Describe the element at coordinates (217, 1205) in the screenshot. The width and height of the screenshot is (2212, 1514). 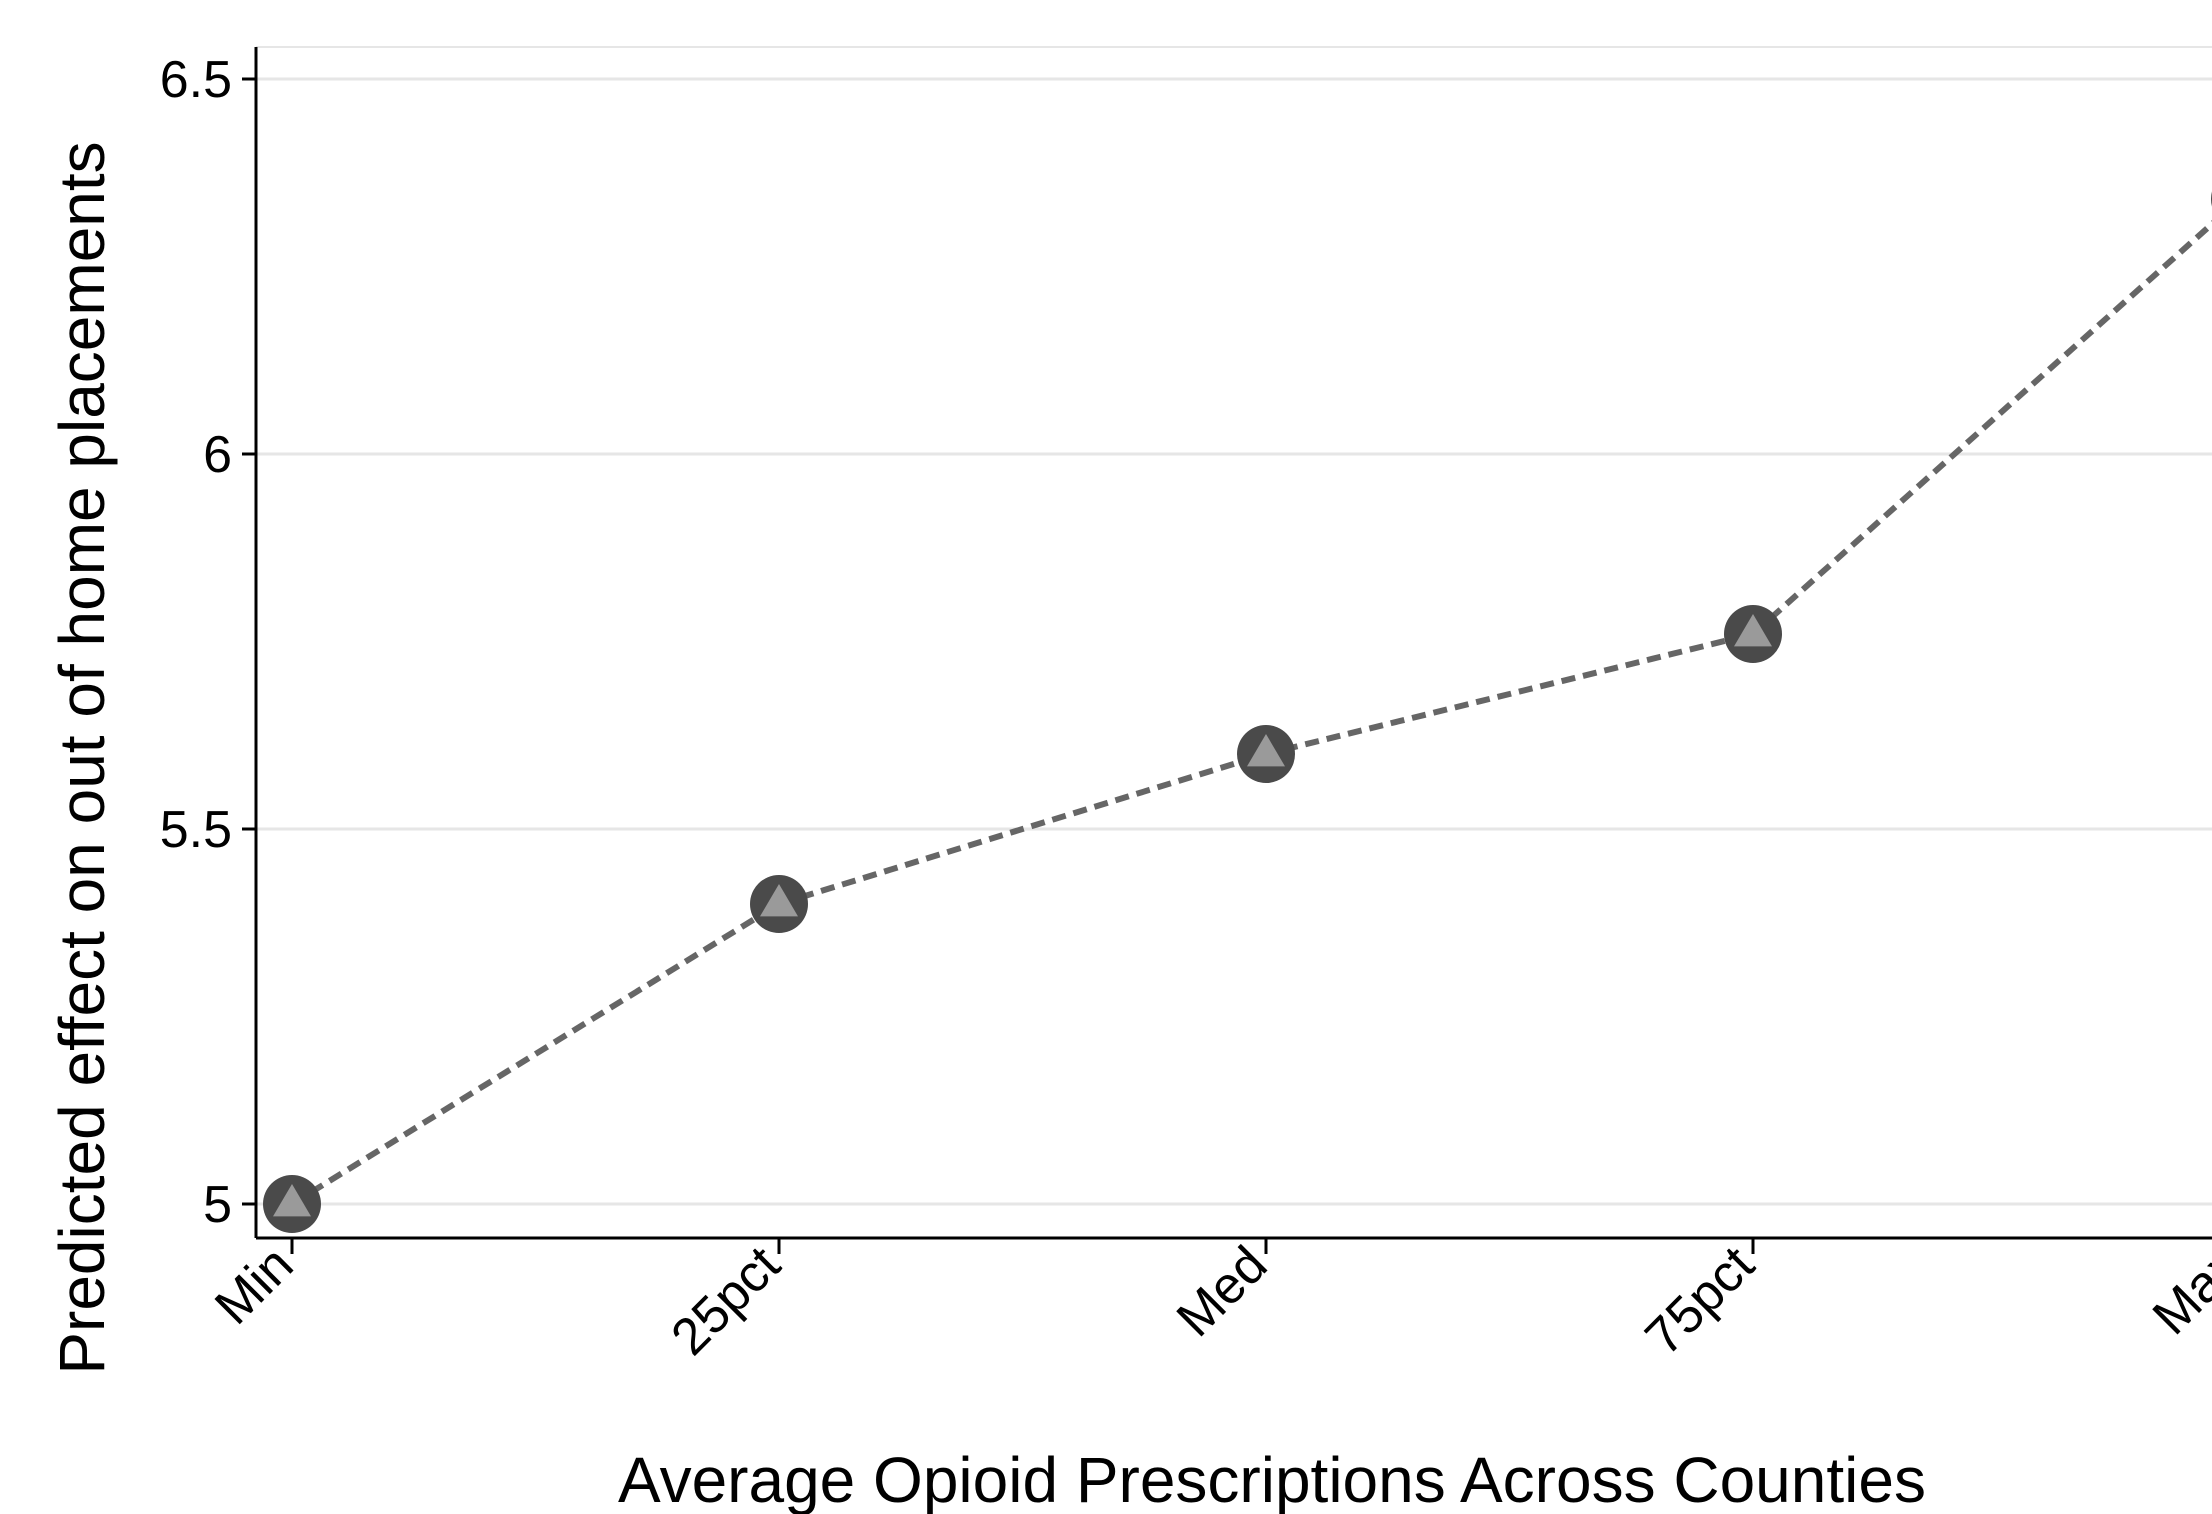
I see `y-tick-label: 5` at that location.